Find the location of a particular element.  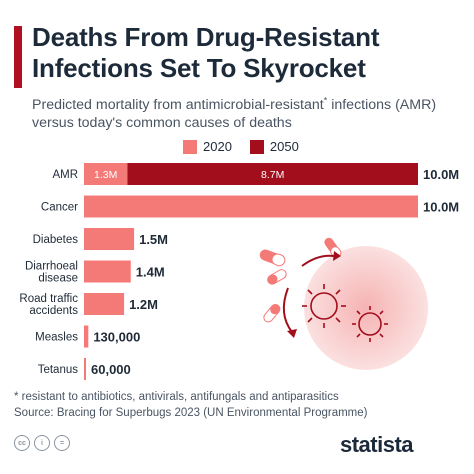

category-label: Diabetes is located at coordinates (56, 240).